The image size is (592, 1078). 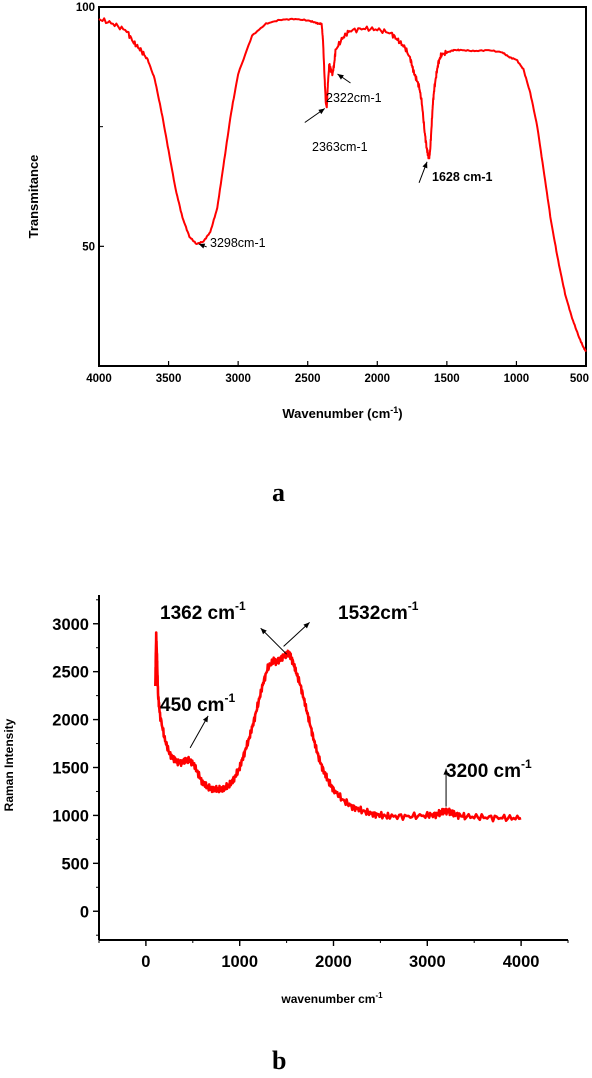 I want to click on annotation-3298: 3298cm-1, so click(x=238, y=243).